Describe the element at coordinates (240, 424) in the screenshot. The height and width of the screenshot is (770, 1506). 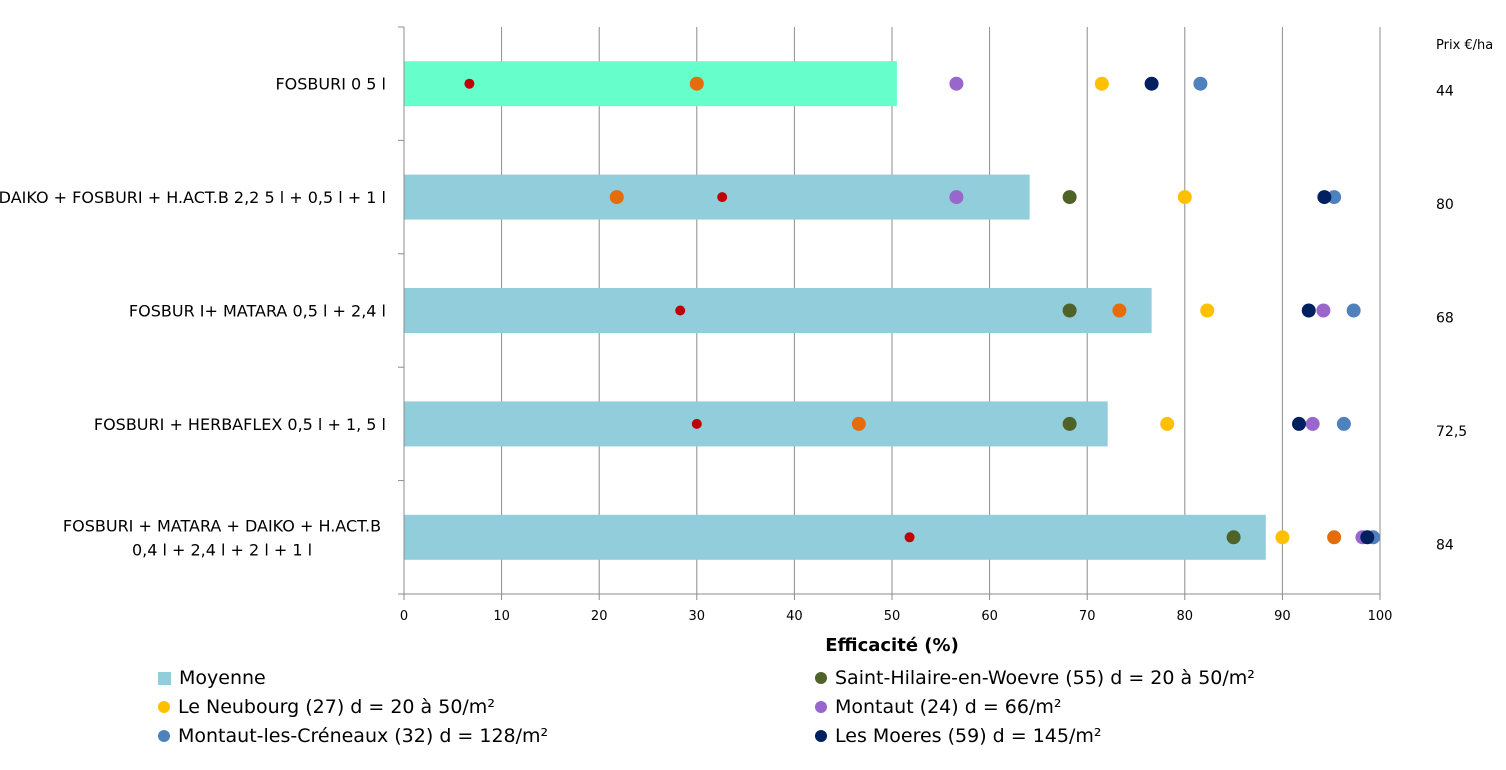
I see `category-label: FOSBURI + HERBAFLEX 0,5 l + 1, 5 l` at that location.